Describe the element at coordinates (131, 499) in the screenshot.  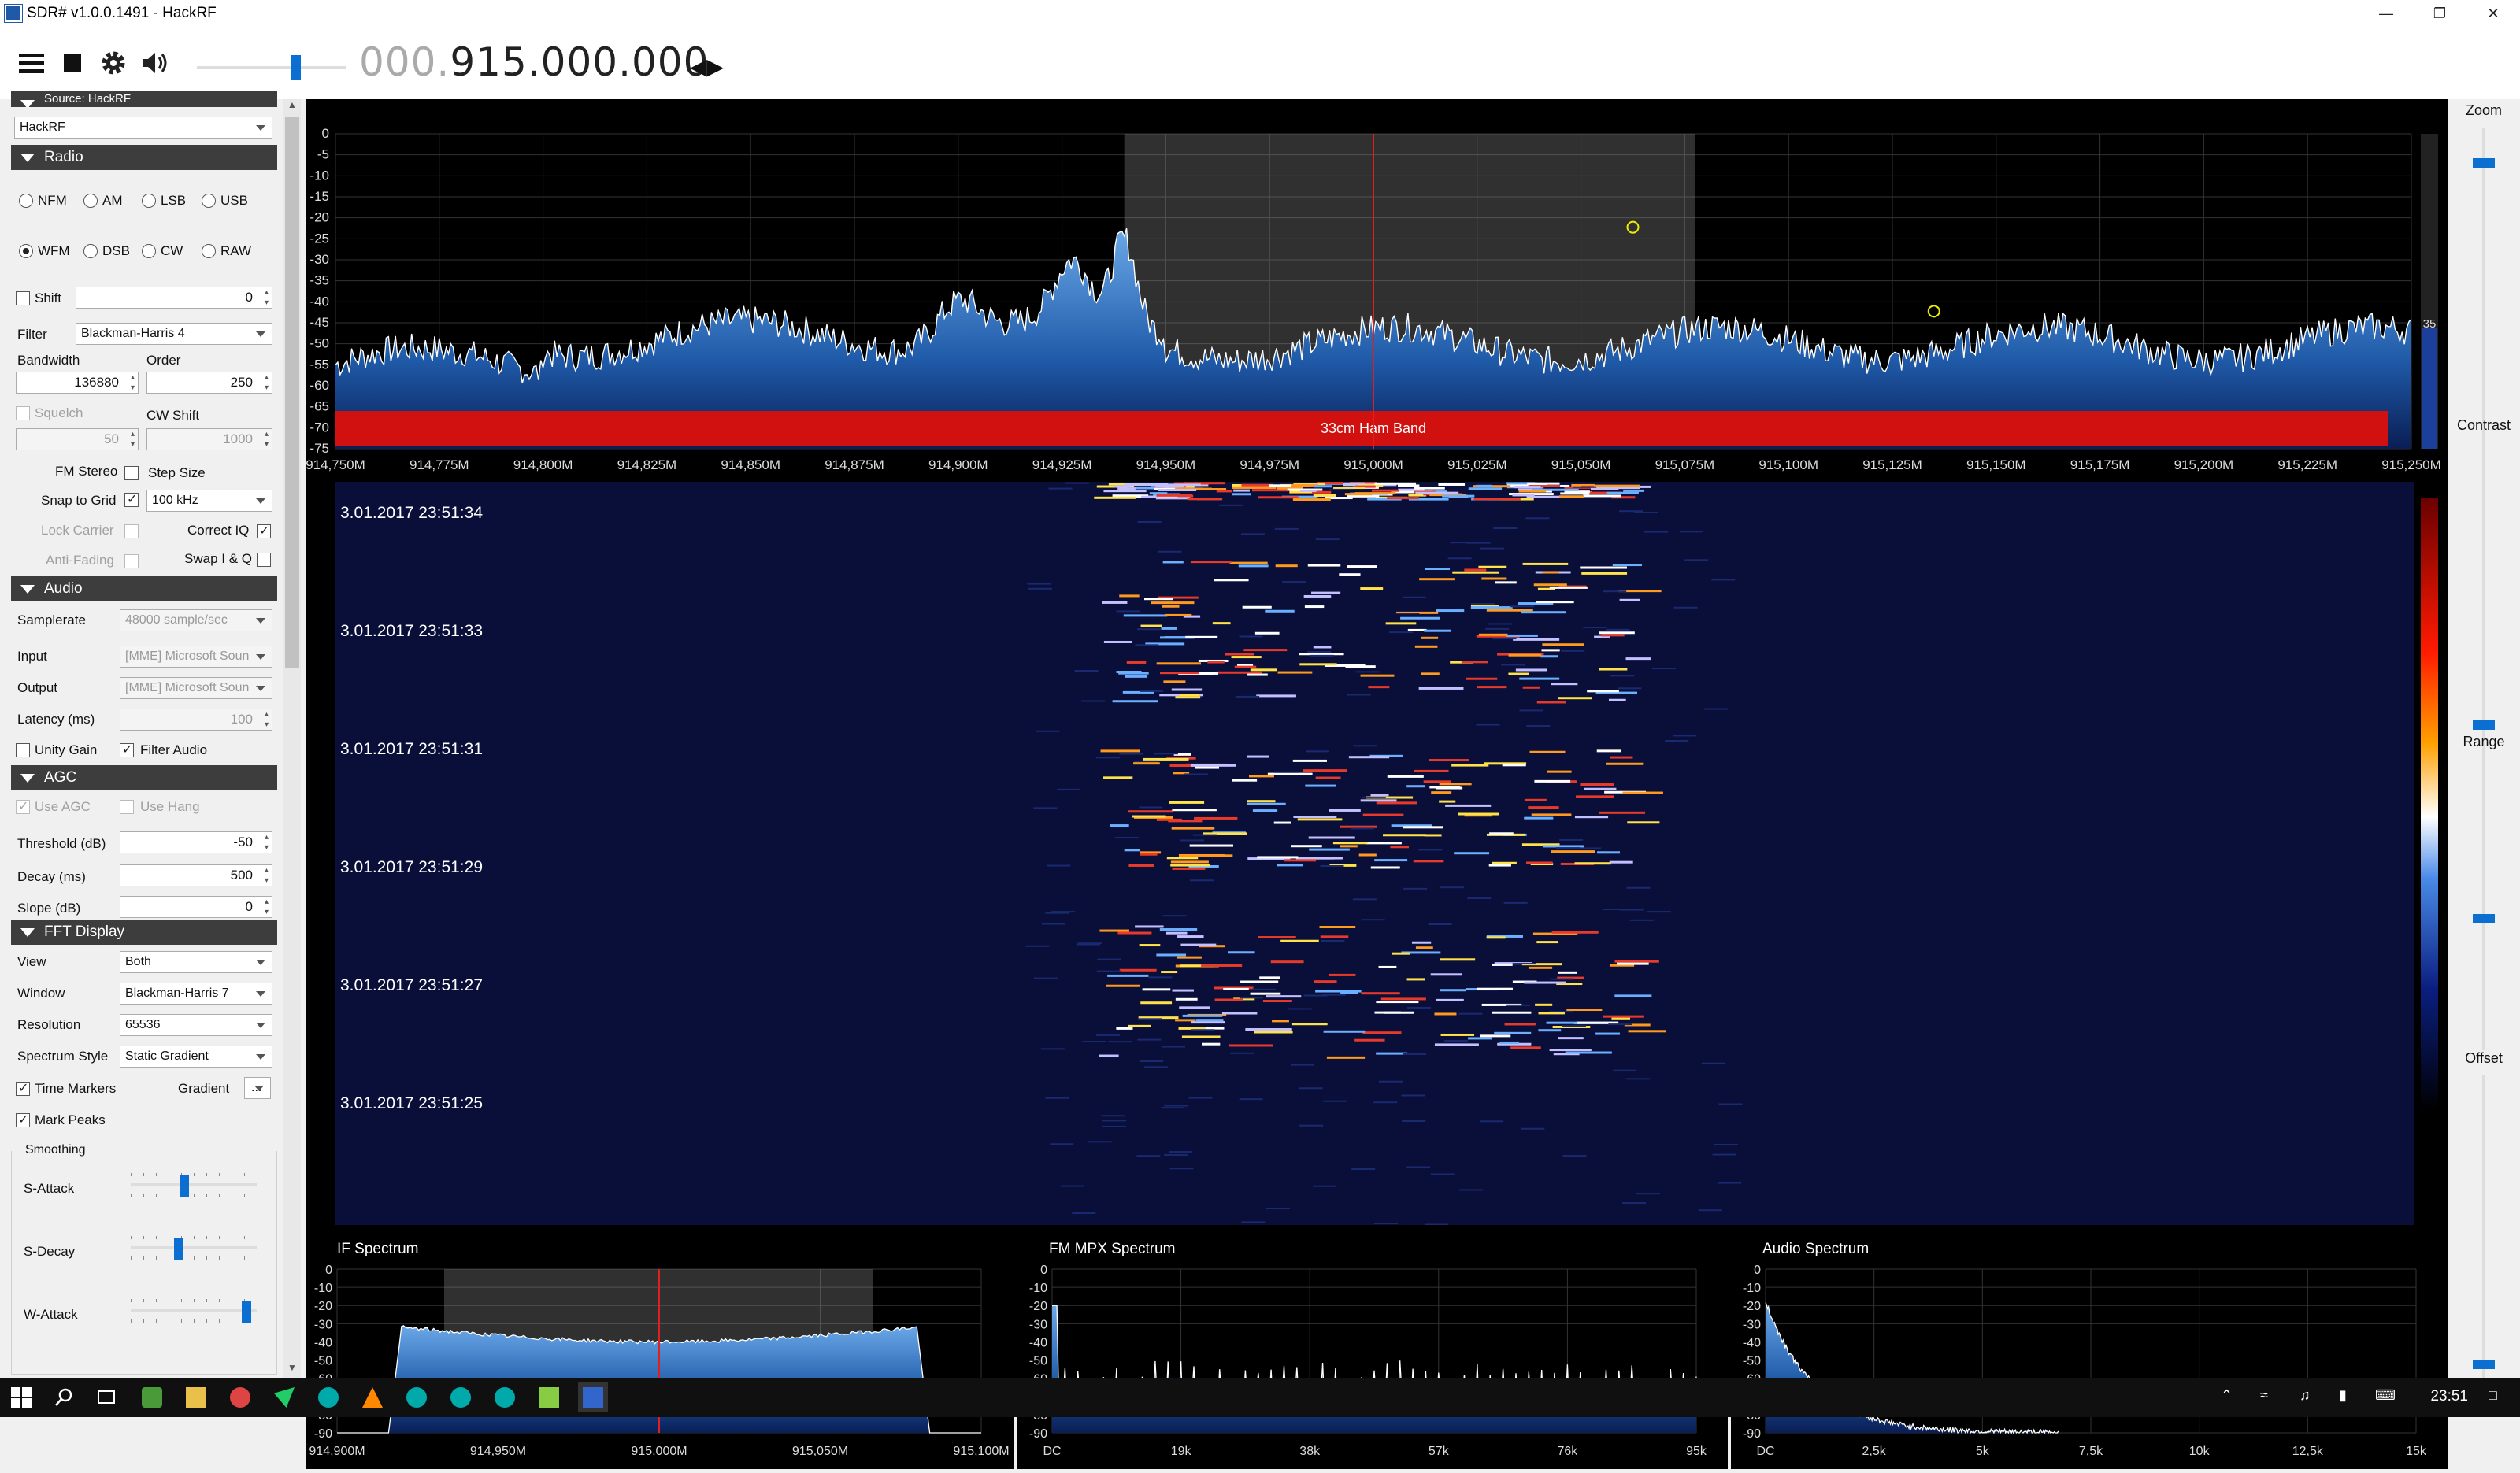
I see `snap-checkbox` at that location.